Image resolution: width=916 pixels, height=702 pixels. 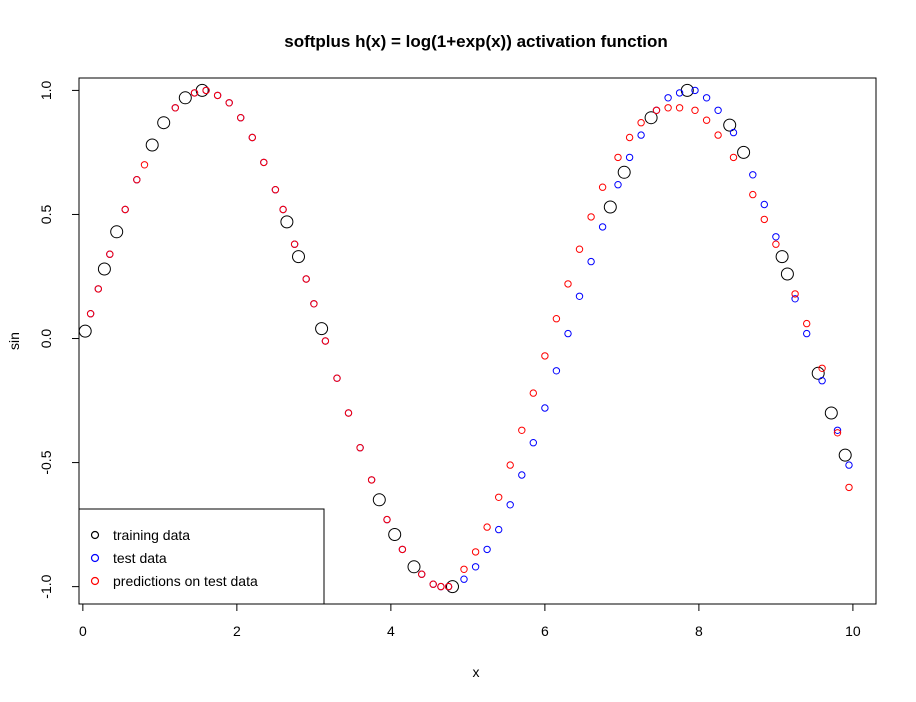 What do you see at coordinates (853, 631) in the screenshot?
I see `x-tick-label: 10` at bounding box center [853, 631].